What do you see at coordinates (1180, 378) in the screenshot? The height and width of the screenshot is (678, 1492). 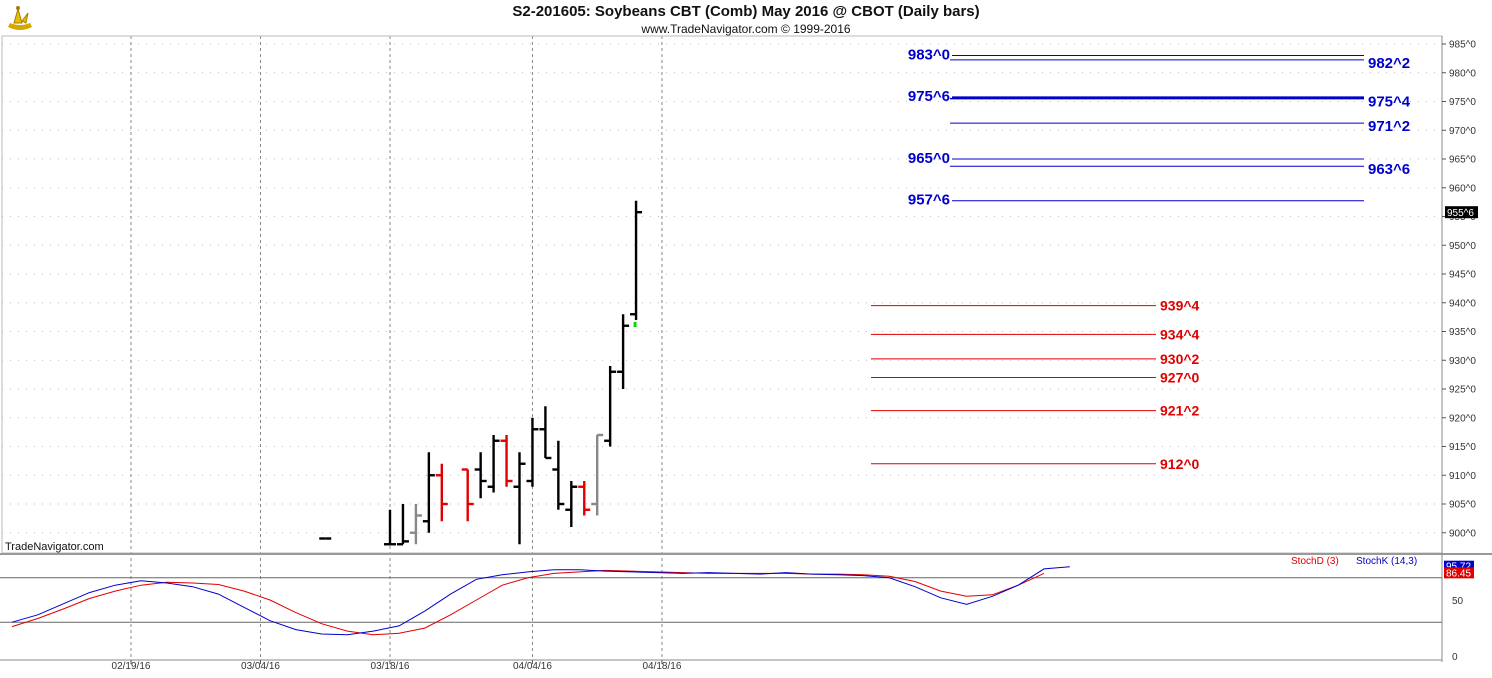 I see `support-label: 927^0` at bounding box center [1180, 378].